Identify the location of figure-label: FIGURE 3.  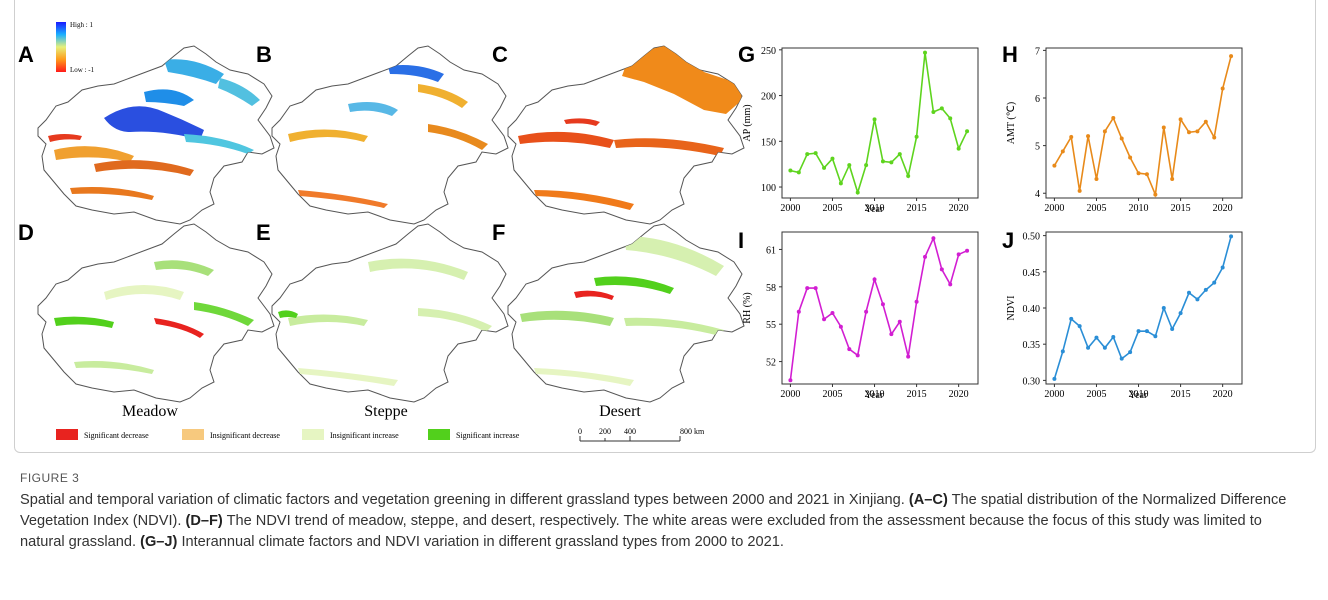
(50, 478).